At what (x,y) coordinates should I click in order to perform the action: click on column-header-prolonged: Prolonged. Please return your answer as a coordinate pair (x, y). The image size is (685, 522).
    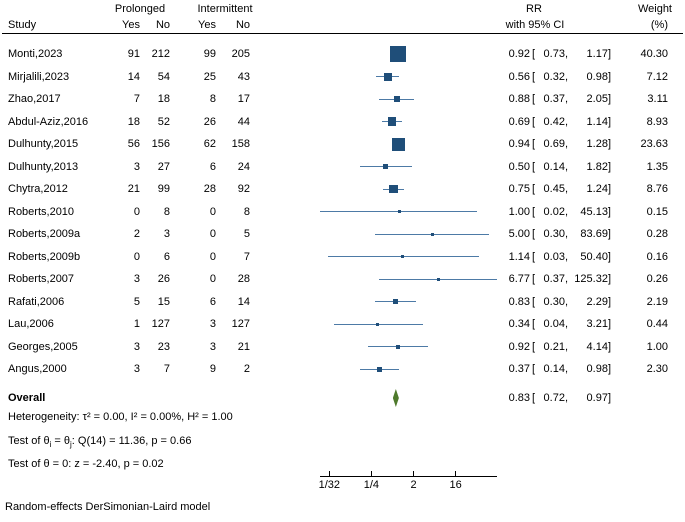
    Looking at the image, I should click on (140, 9).